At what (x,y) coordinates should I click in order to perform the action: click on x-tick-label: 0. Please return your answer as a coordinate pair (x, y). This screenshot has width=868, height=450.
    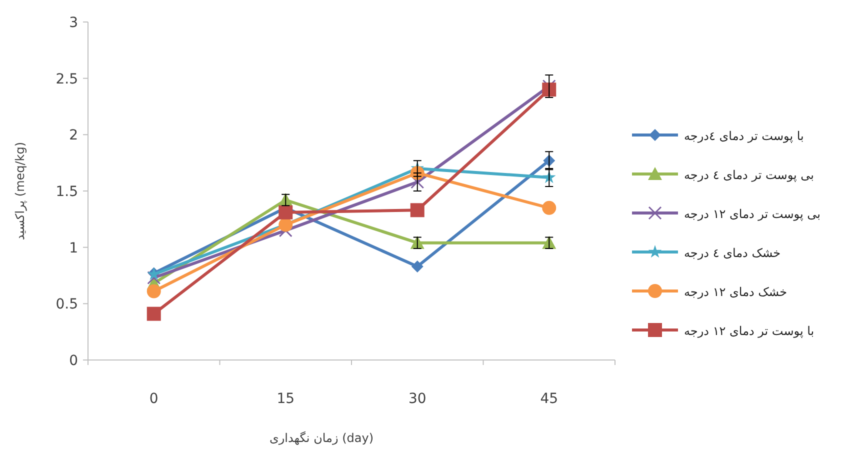
    Looking at the image, I should click on (153, 399).